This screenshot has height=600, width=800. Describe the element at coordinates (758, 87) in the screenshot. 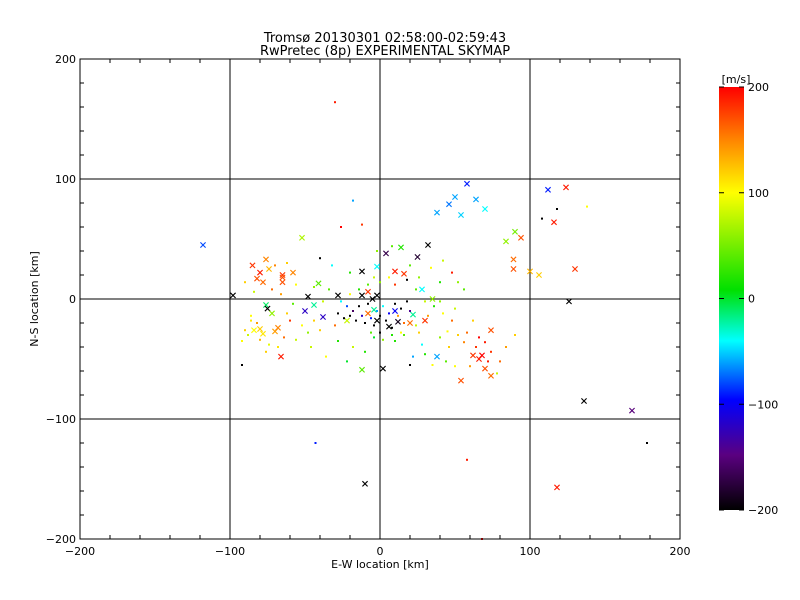

I see `colorbar-tick-label: 200` at that location.